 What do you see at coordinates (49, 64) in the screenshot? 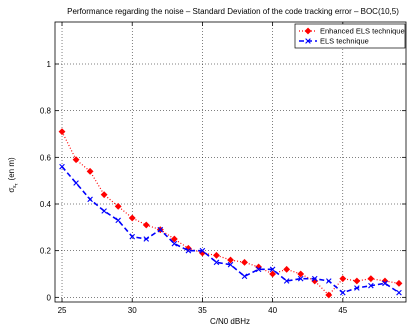
I see `y-tick-label: 1` at bounding box center [49, 64].